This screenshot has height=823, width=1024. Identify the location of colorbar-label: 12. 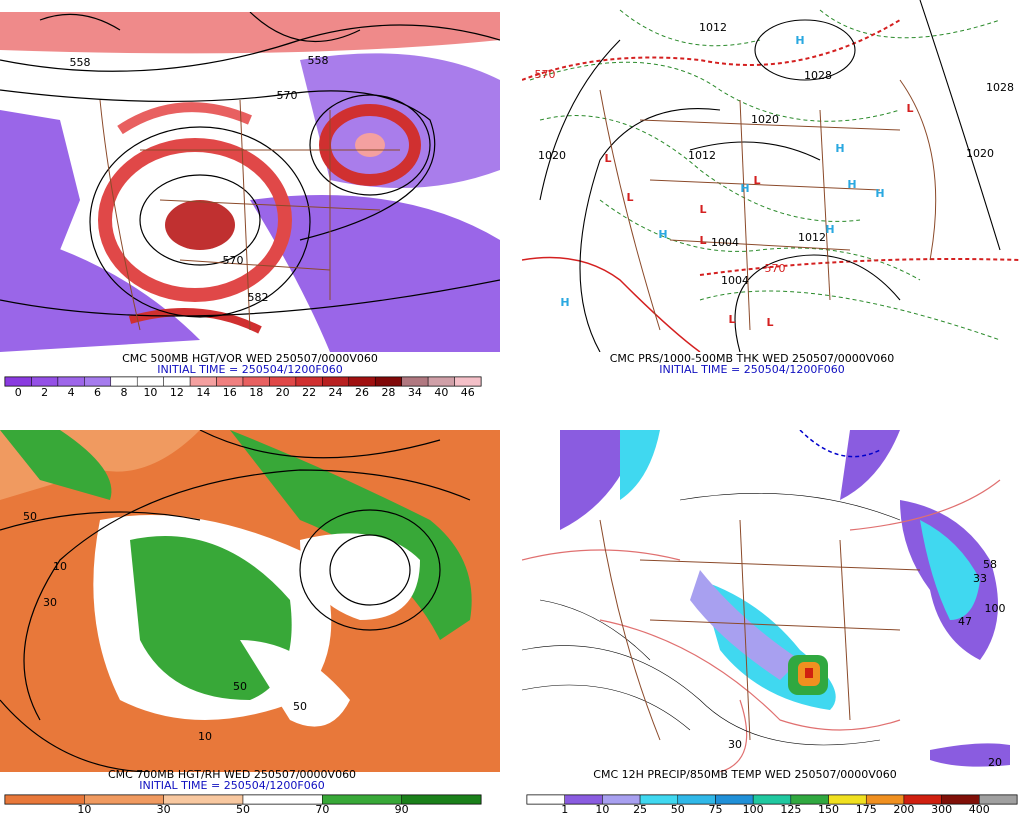
(177, 392).